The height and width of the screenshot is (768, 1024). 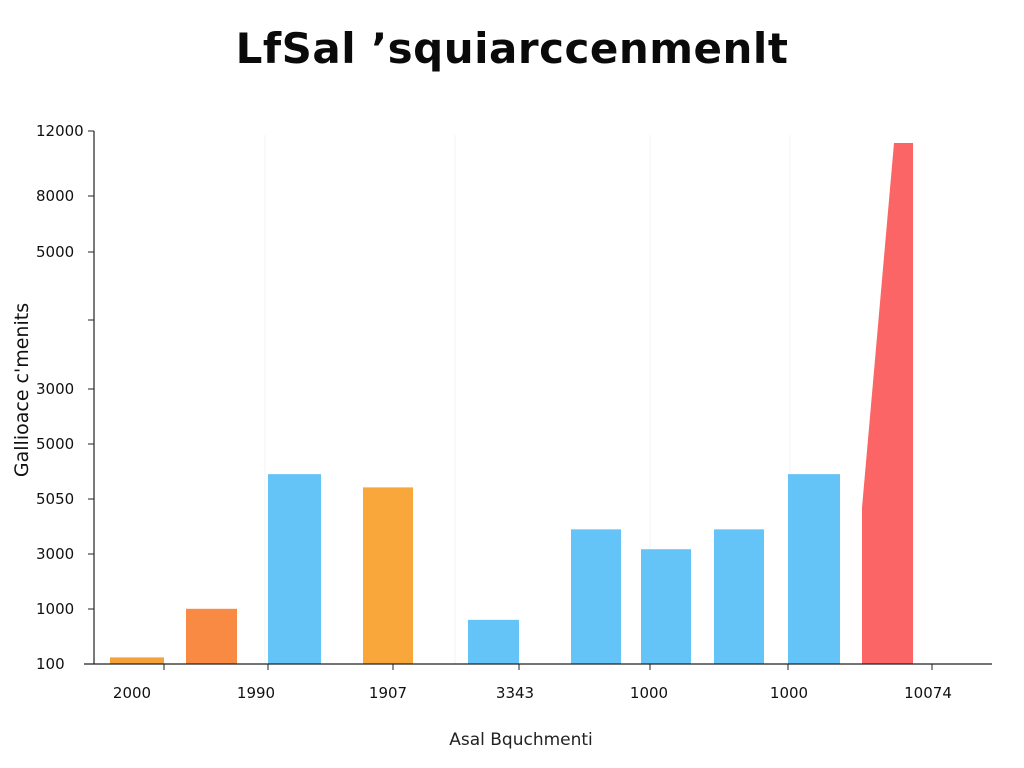 What do you see at coordinates (256, 693) in the screenshot?
I see `x-tick-label: 1990` at bounding box center [256, 693].